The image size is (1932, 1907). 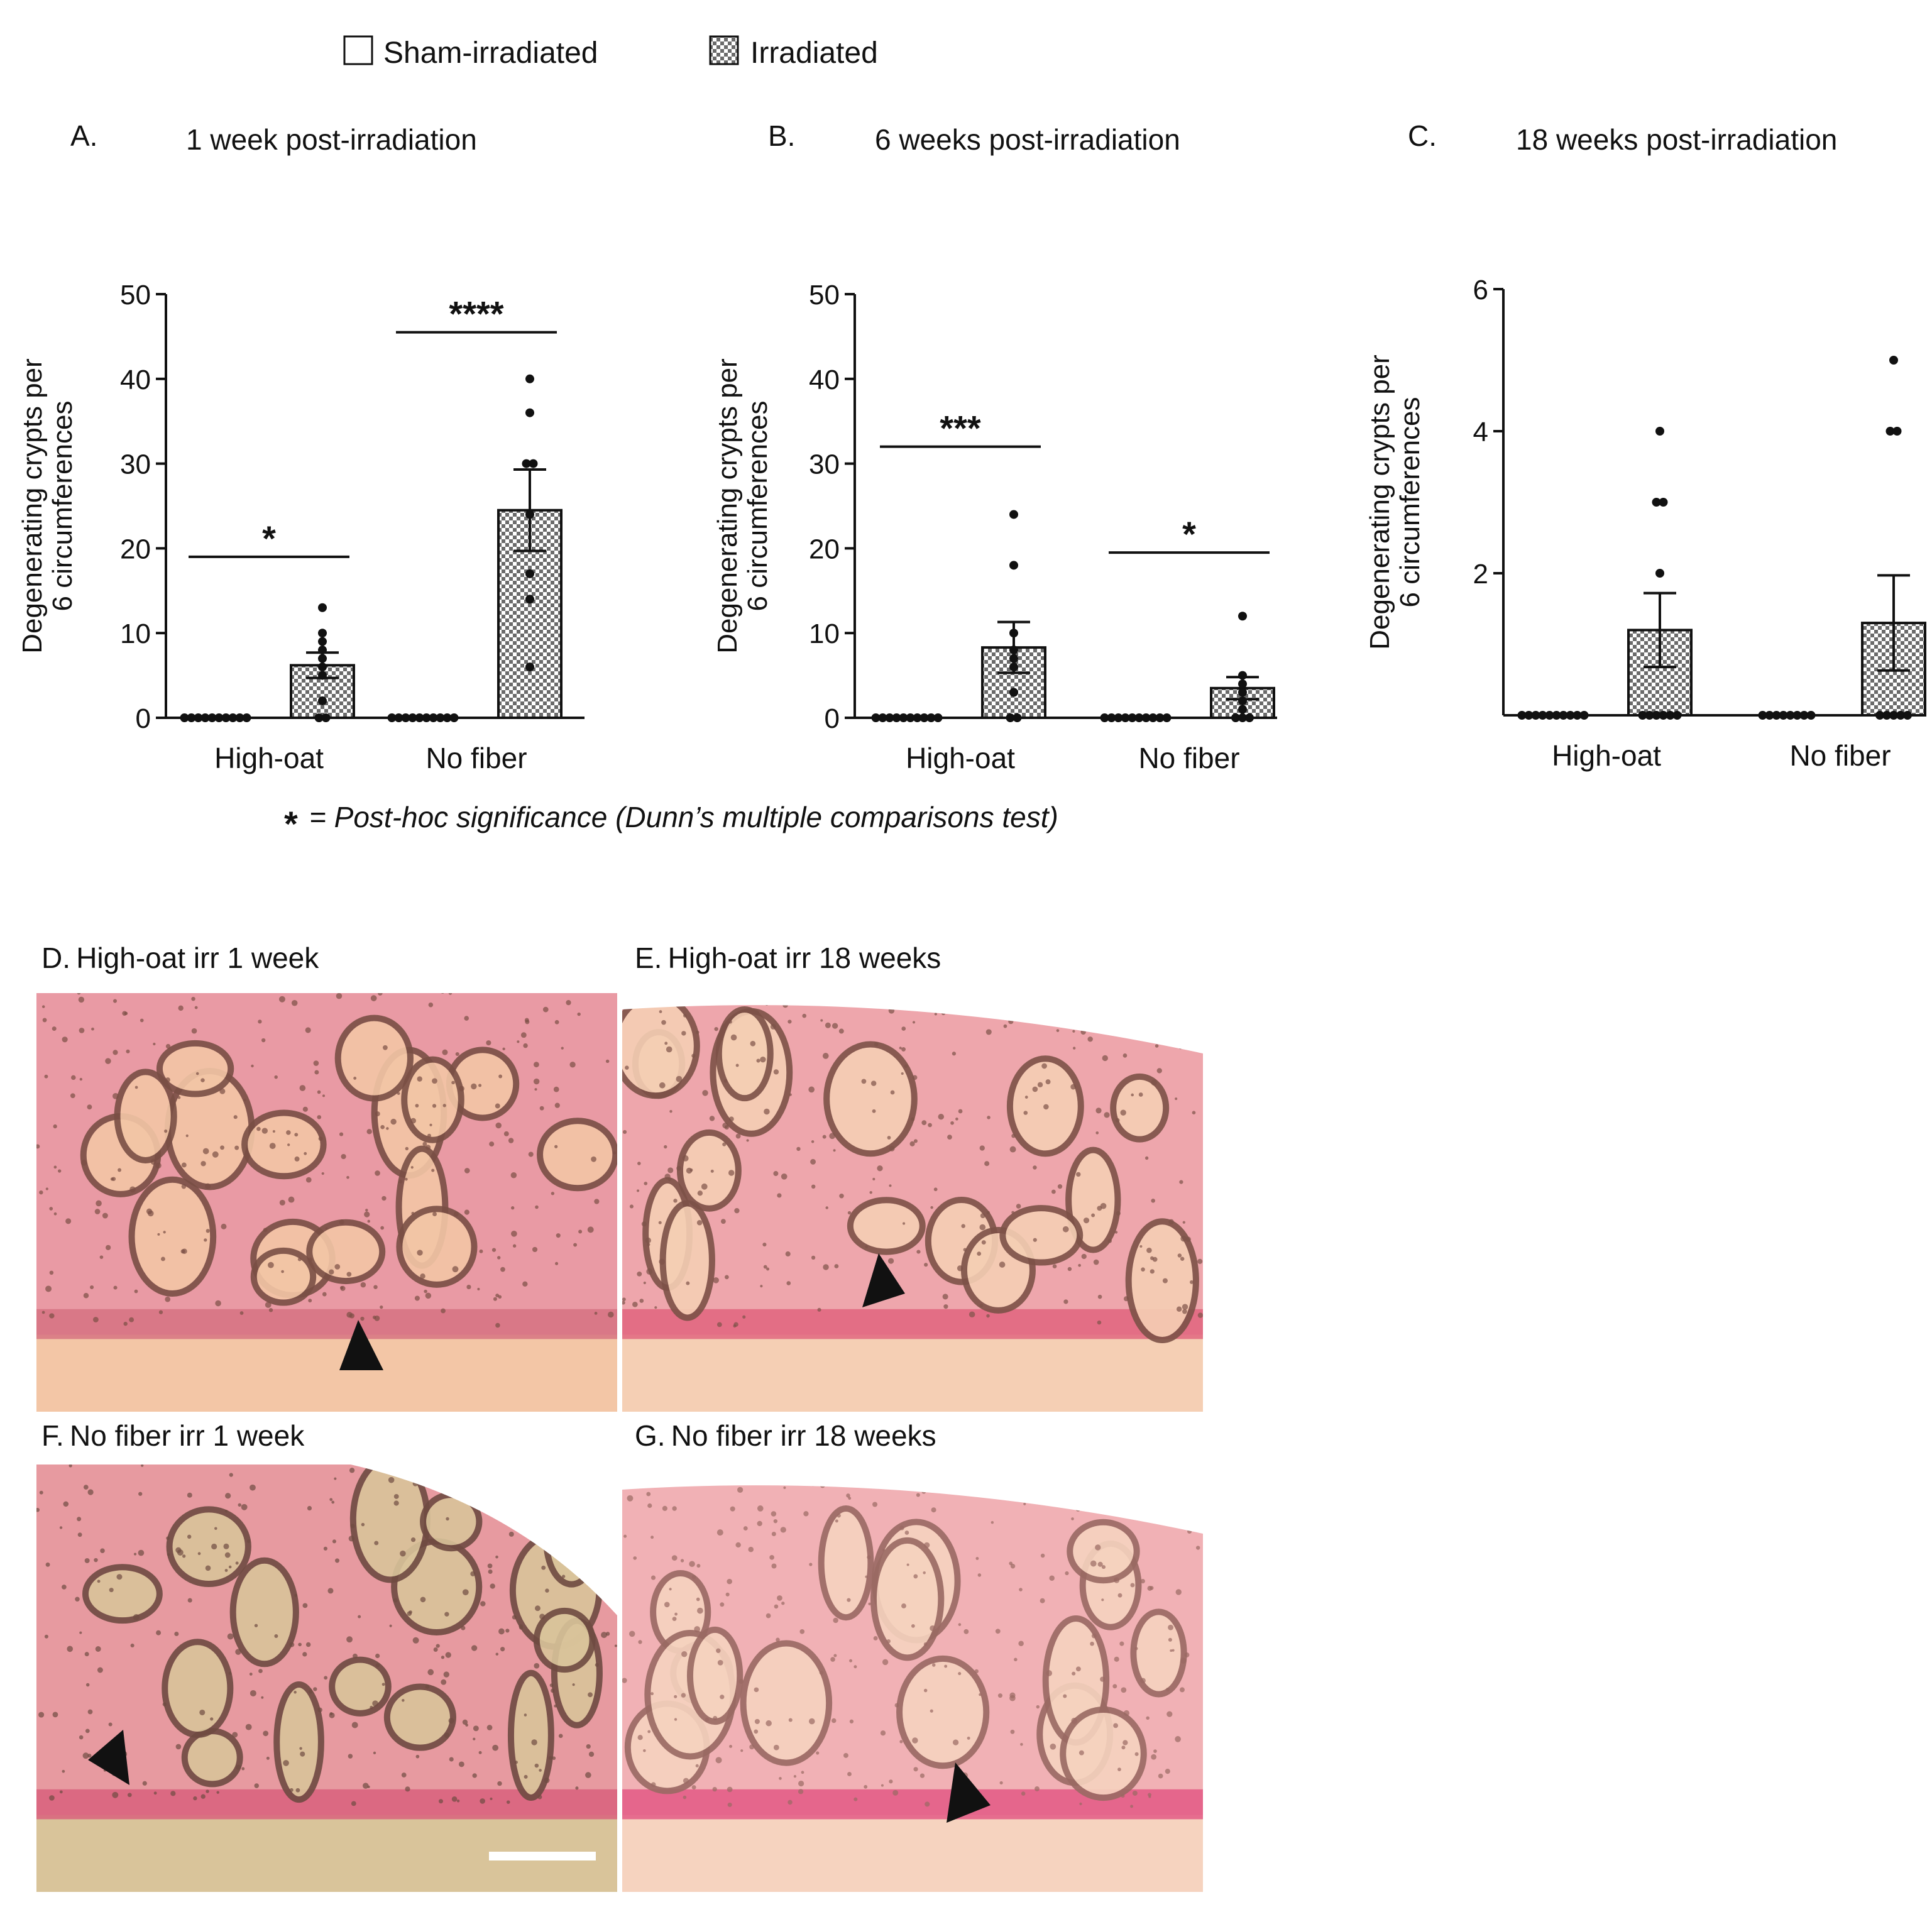 I want to click on y-axis-label: Degenerating crypts per6 circumferences, so click(x=742, y=506).